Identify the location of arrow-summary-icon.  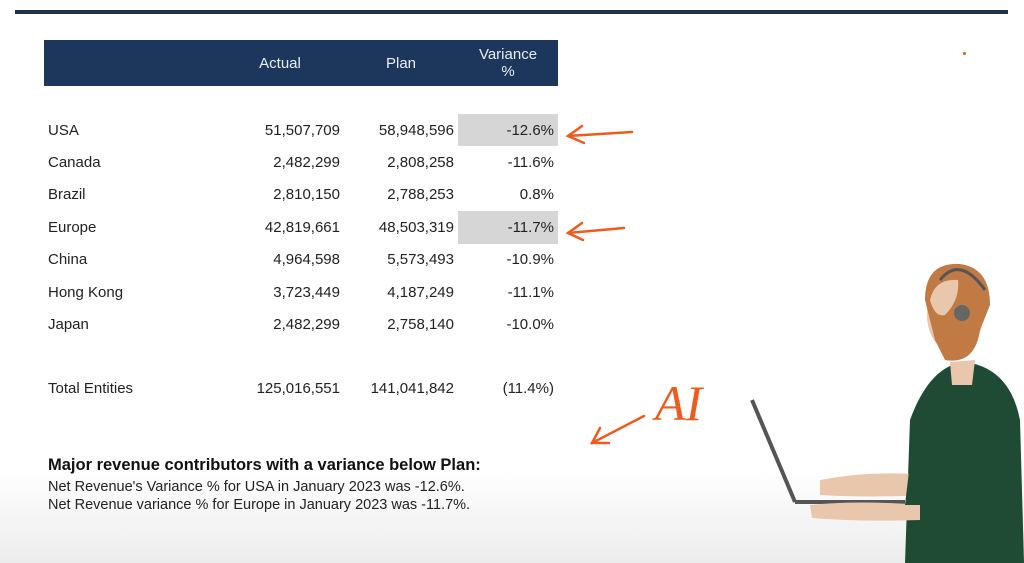
(617, 429).